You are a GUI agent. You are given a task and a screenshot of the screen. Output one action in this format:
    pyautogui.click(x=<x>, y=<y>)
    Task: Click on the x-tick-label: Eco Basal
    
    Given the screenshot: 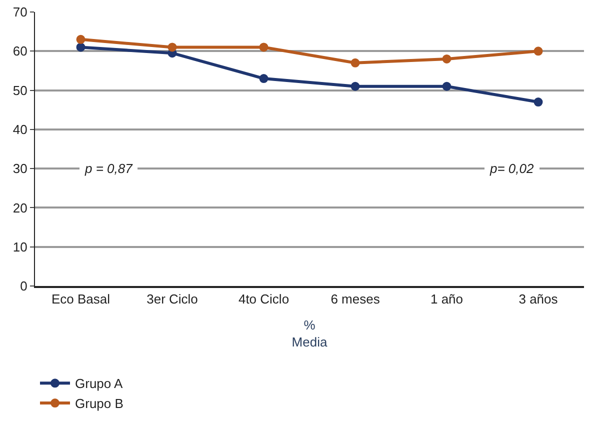 What is the action you would take?
    pyautogui.click(x=80, y=299)
    